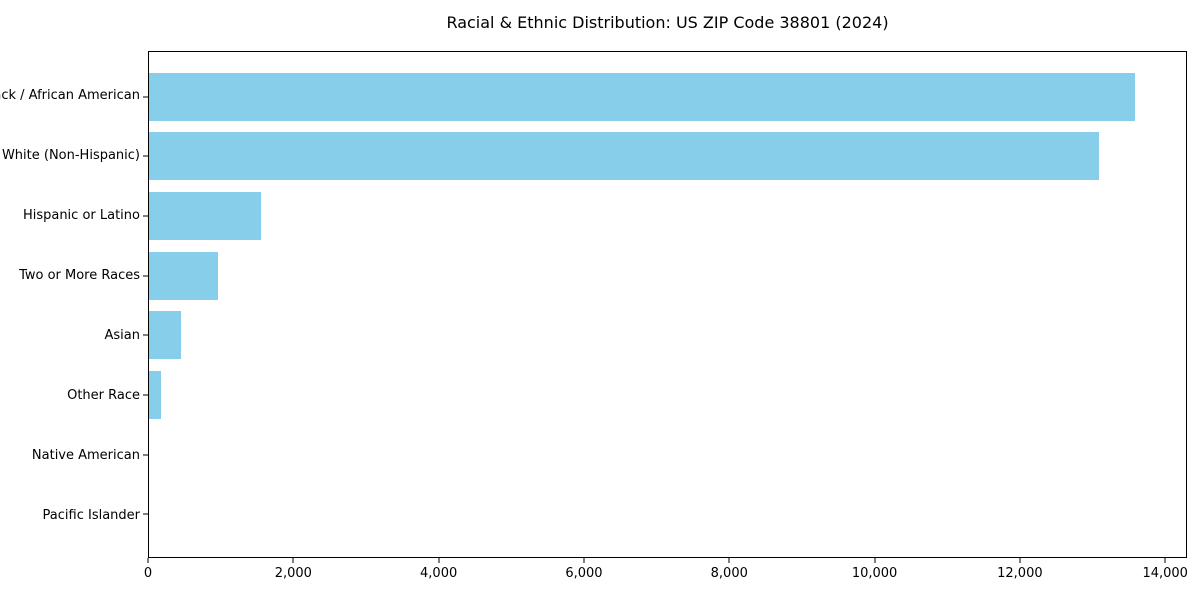 The height and width of the screenshot is (600, 1200). Describe the element at coordinates (666, 576) in the screenshot. I see `x-axis: 0 2,000 4,000 6,000 8,000 10,000 12,000 14,000` at that location.